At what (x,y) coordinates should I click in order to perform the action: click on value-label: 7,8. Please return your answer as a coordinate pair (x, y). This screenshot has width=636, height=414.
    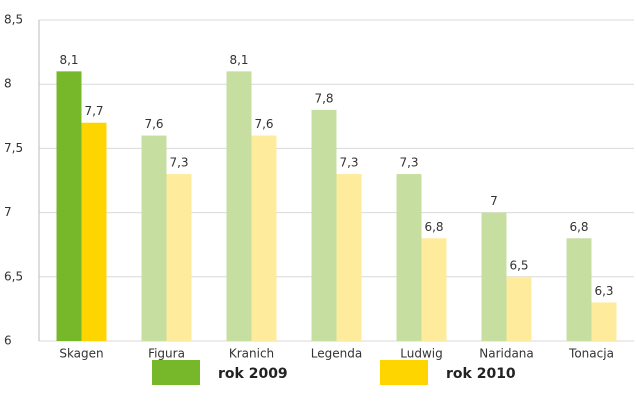
    Looking at the image, I should click on (323, 98).